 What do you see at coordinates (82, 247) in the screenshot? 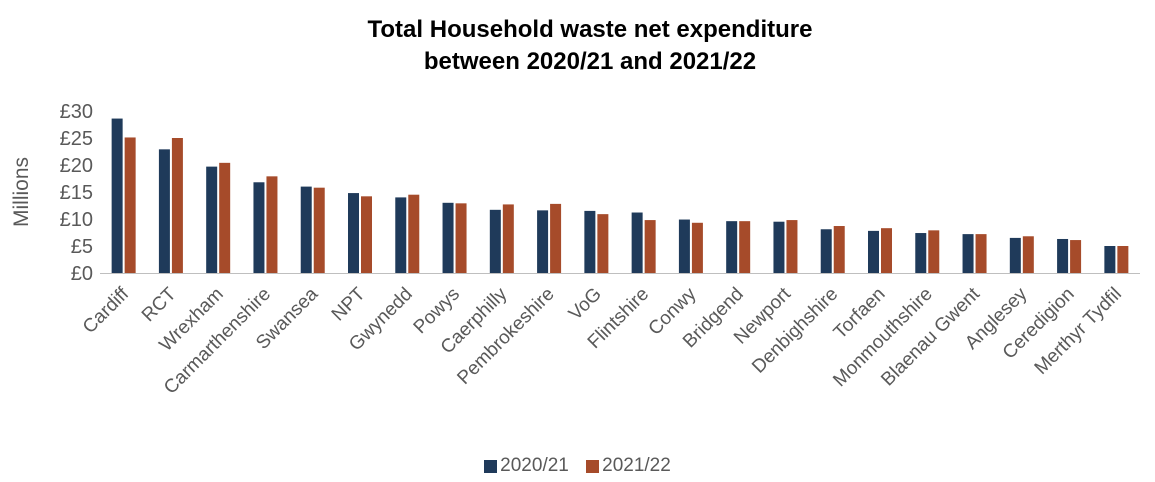
I see `y-tick-label: £5` at bounding box center [82, 247].